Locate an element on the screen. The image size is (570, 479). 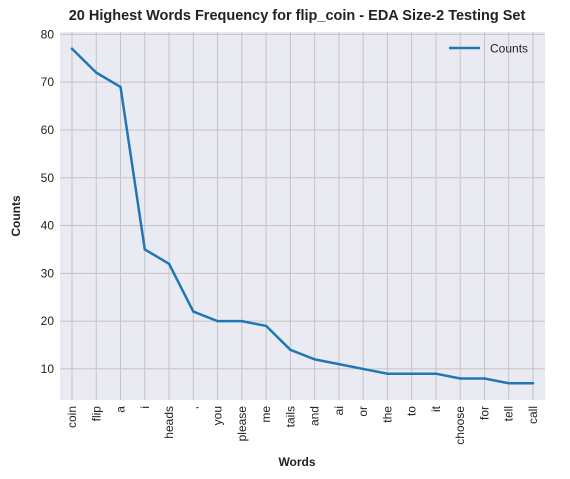
y-tick-label: 20 is located at coordinates (48, 321).